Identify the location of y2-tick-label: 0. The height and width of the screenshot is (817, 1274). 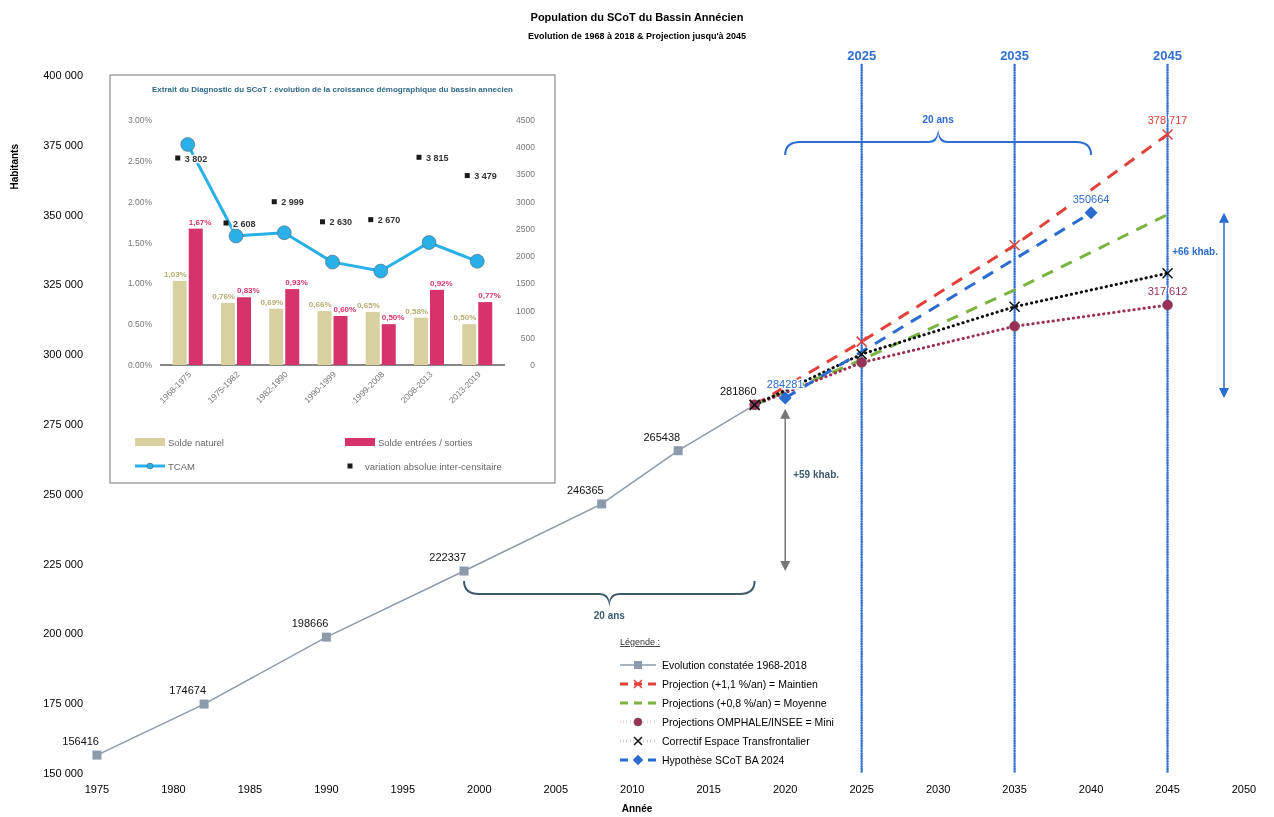
(533, 365).